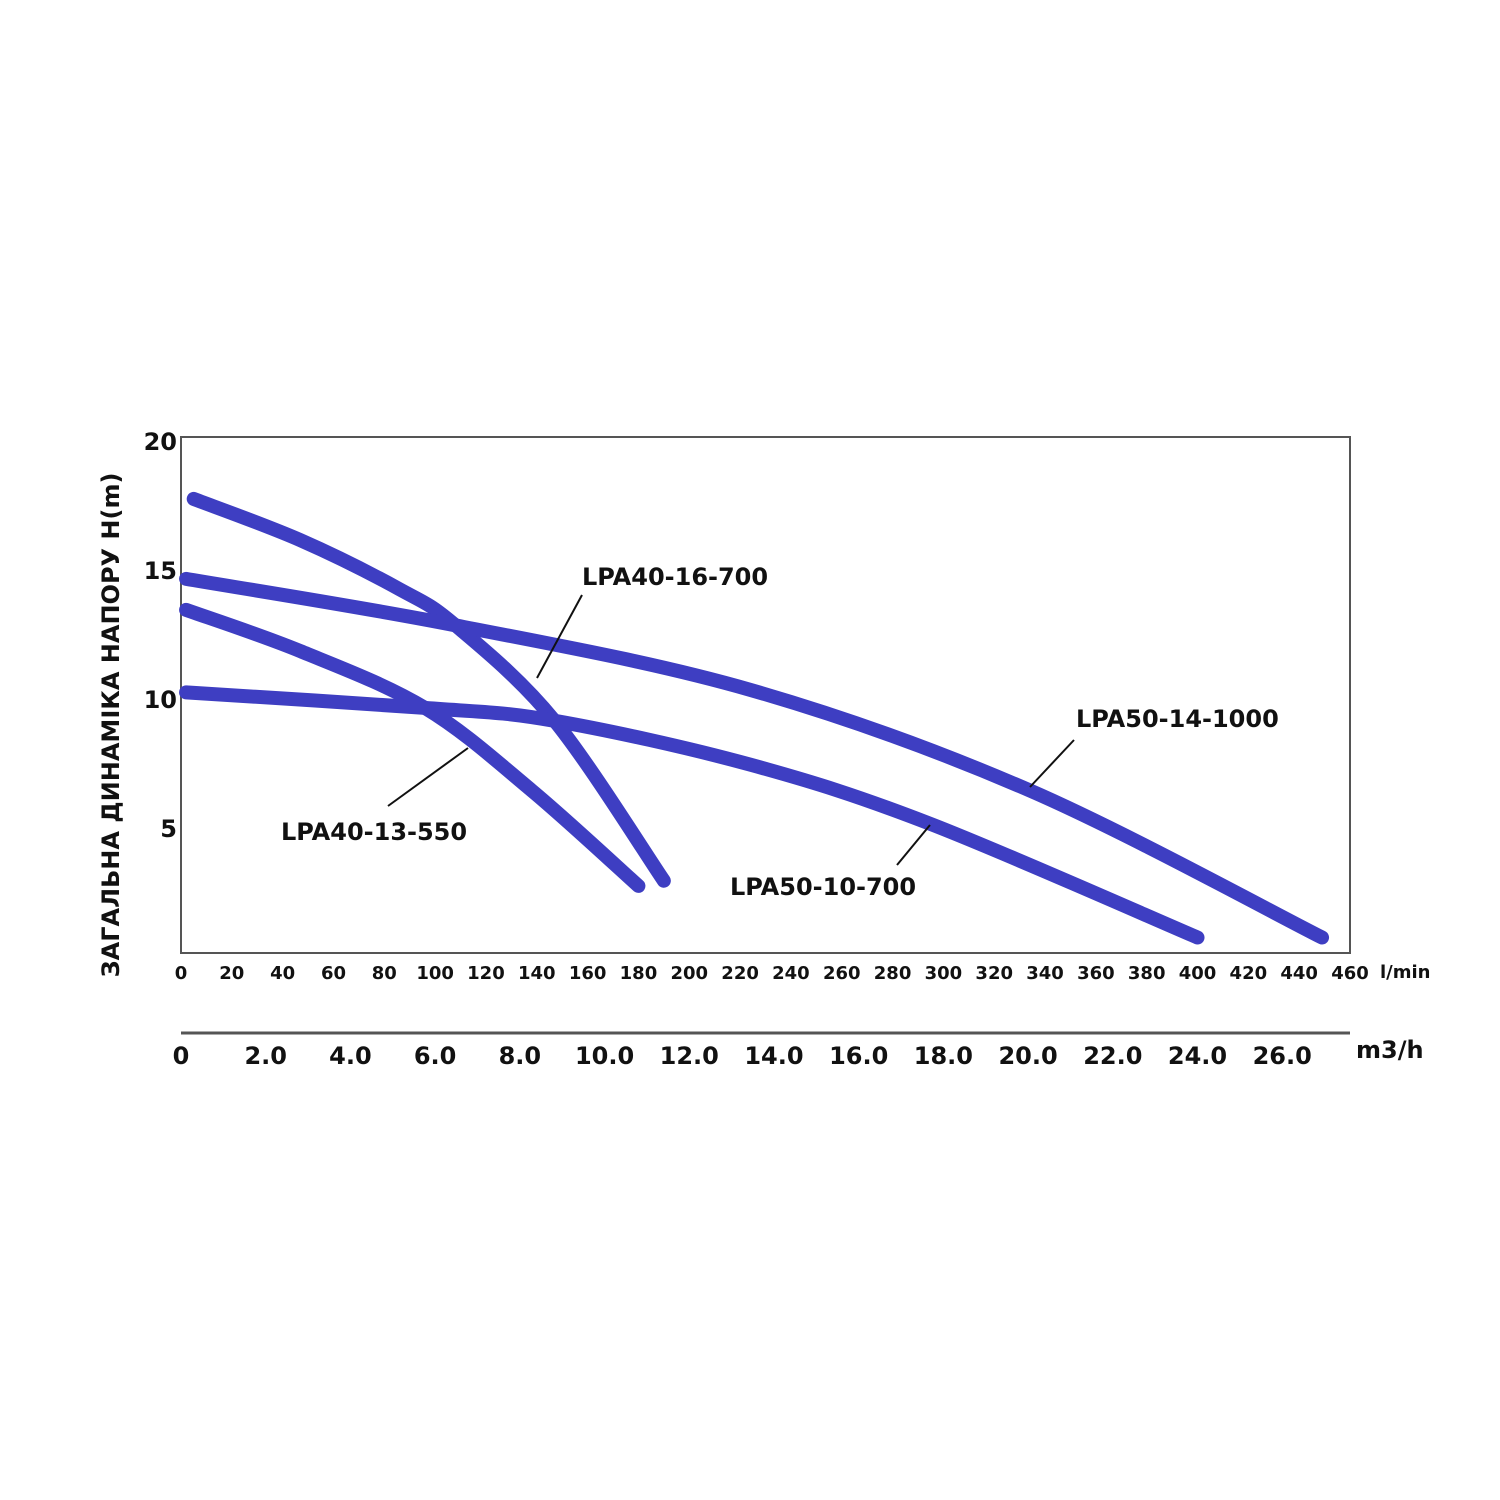  I want to click on x-tick-label: 280, so click(893, 973).